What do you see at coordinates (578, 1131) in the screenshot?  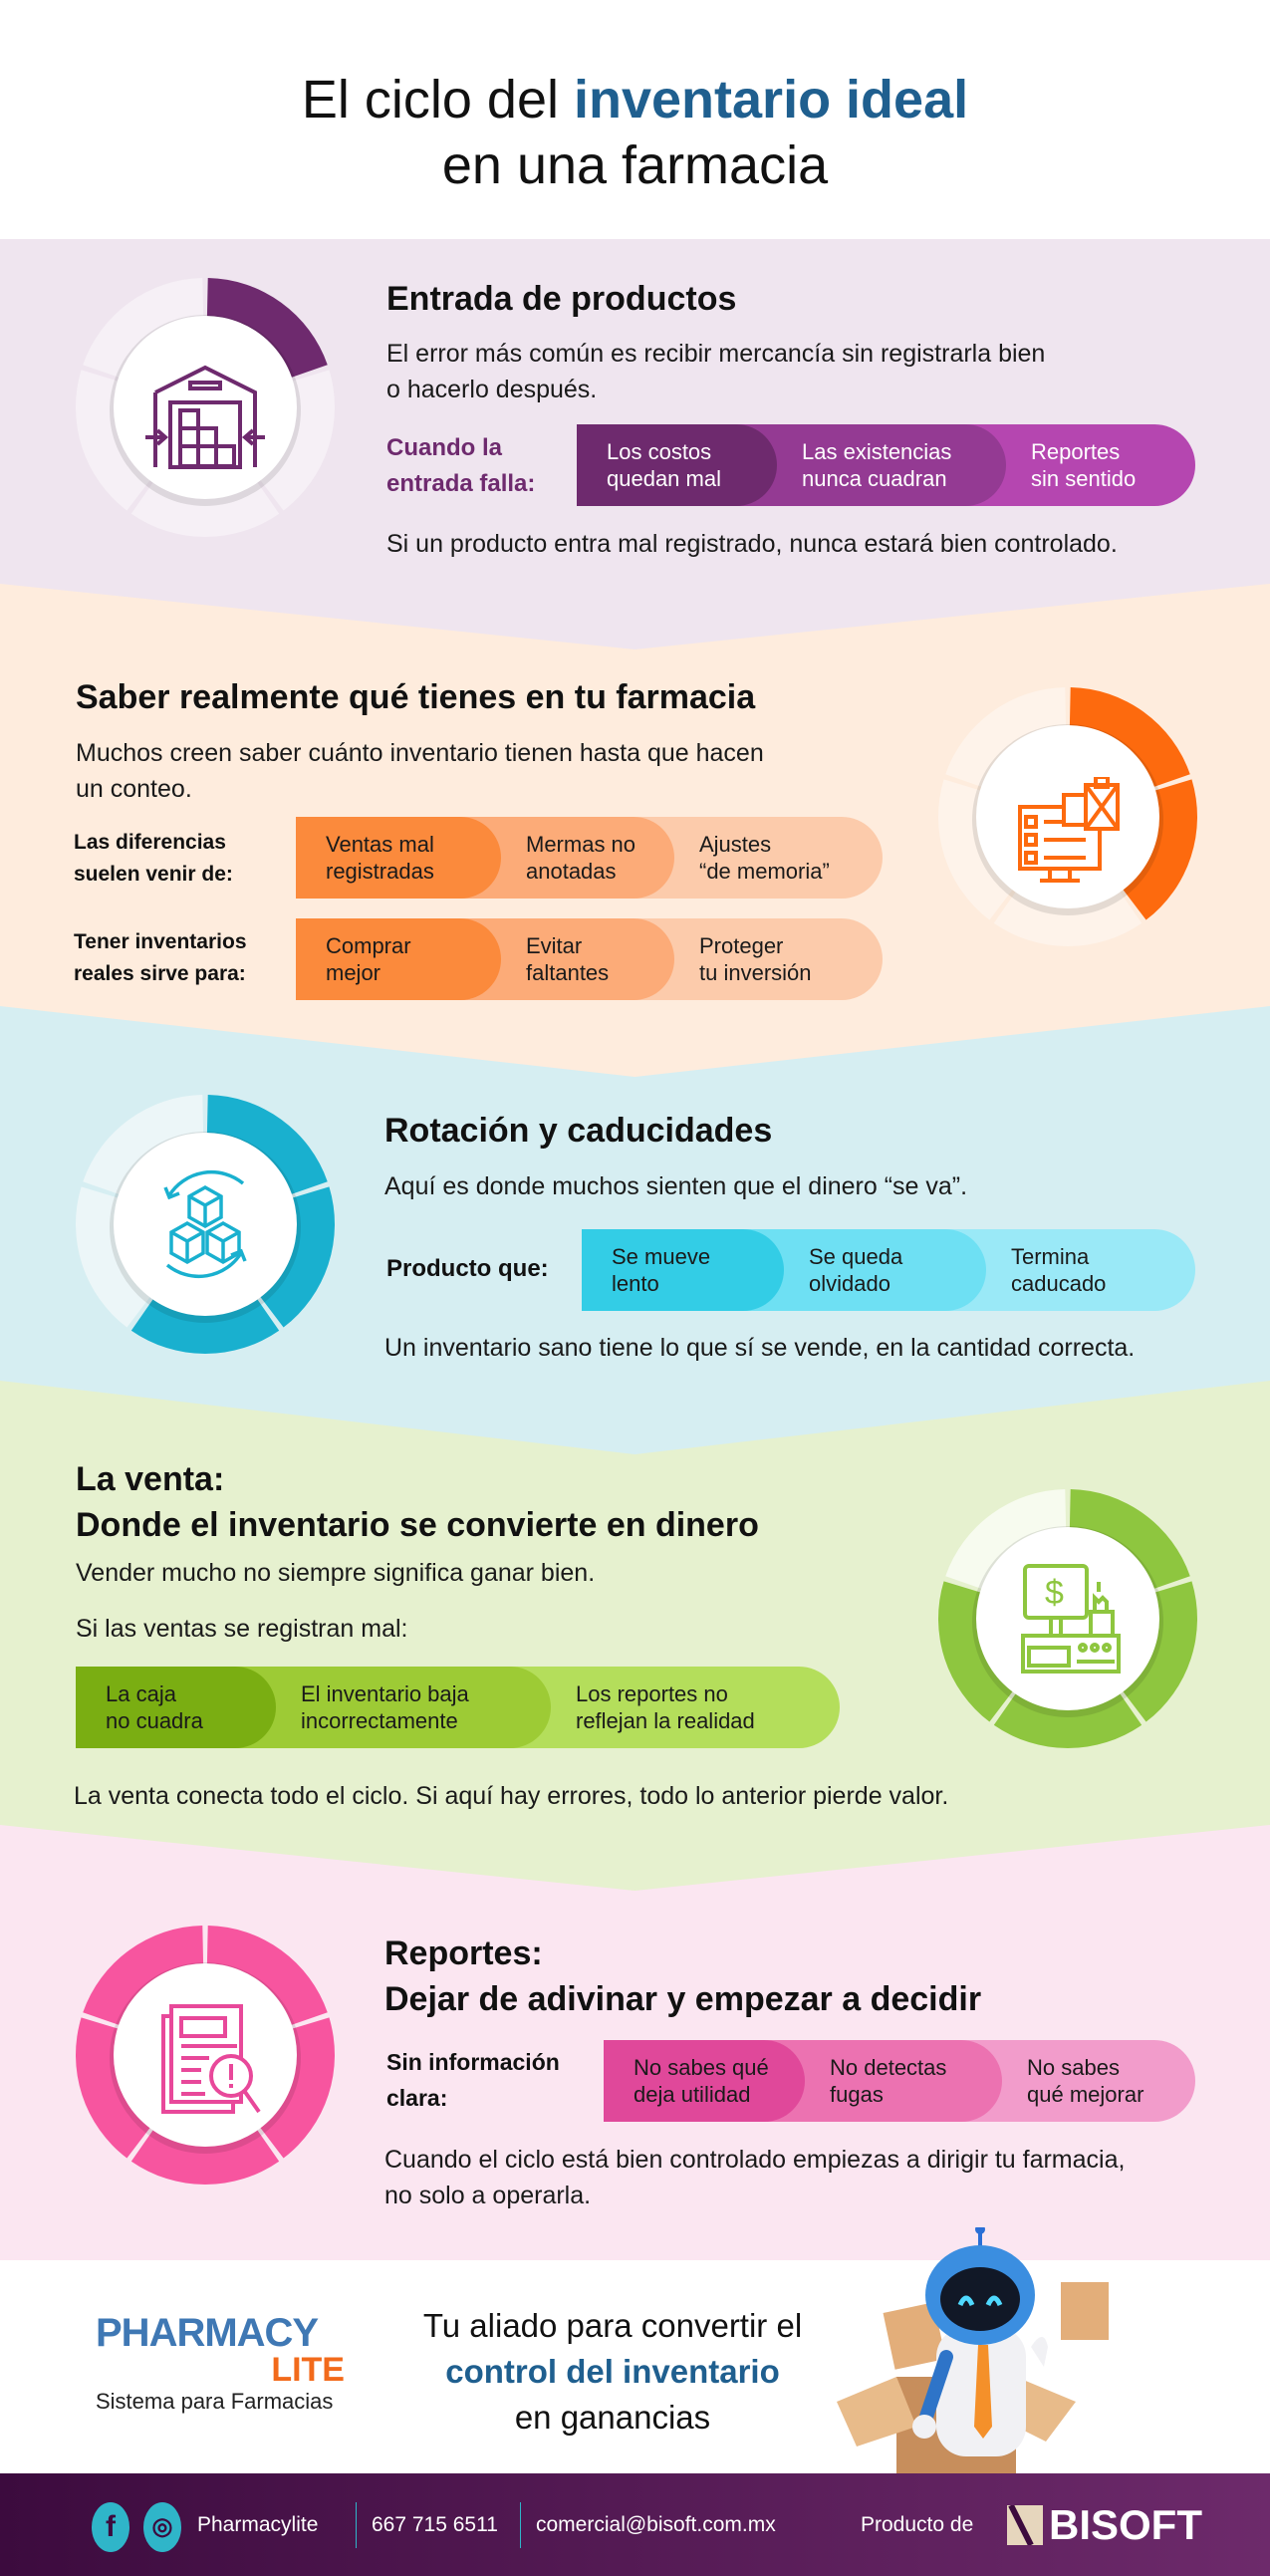 I see `section-heading: Rotación y caducidades` at bounding box center [578, 1131].